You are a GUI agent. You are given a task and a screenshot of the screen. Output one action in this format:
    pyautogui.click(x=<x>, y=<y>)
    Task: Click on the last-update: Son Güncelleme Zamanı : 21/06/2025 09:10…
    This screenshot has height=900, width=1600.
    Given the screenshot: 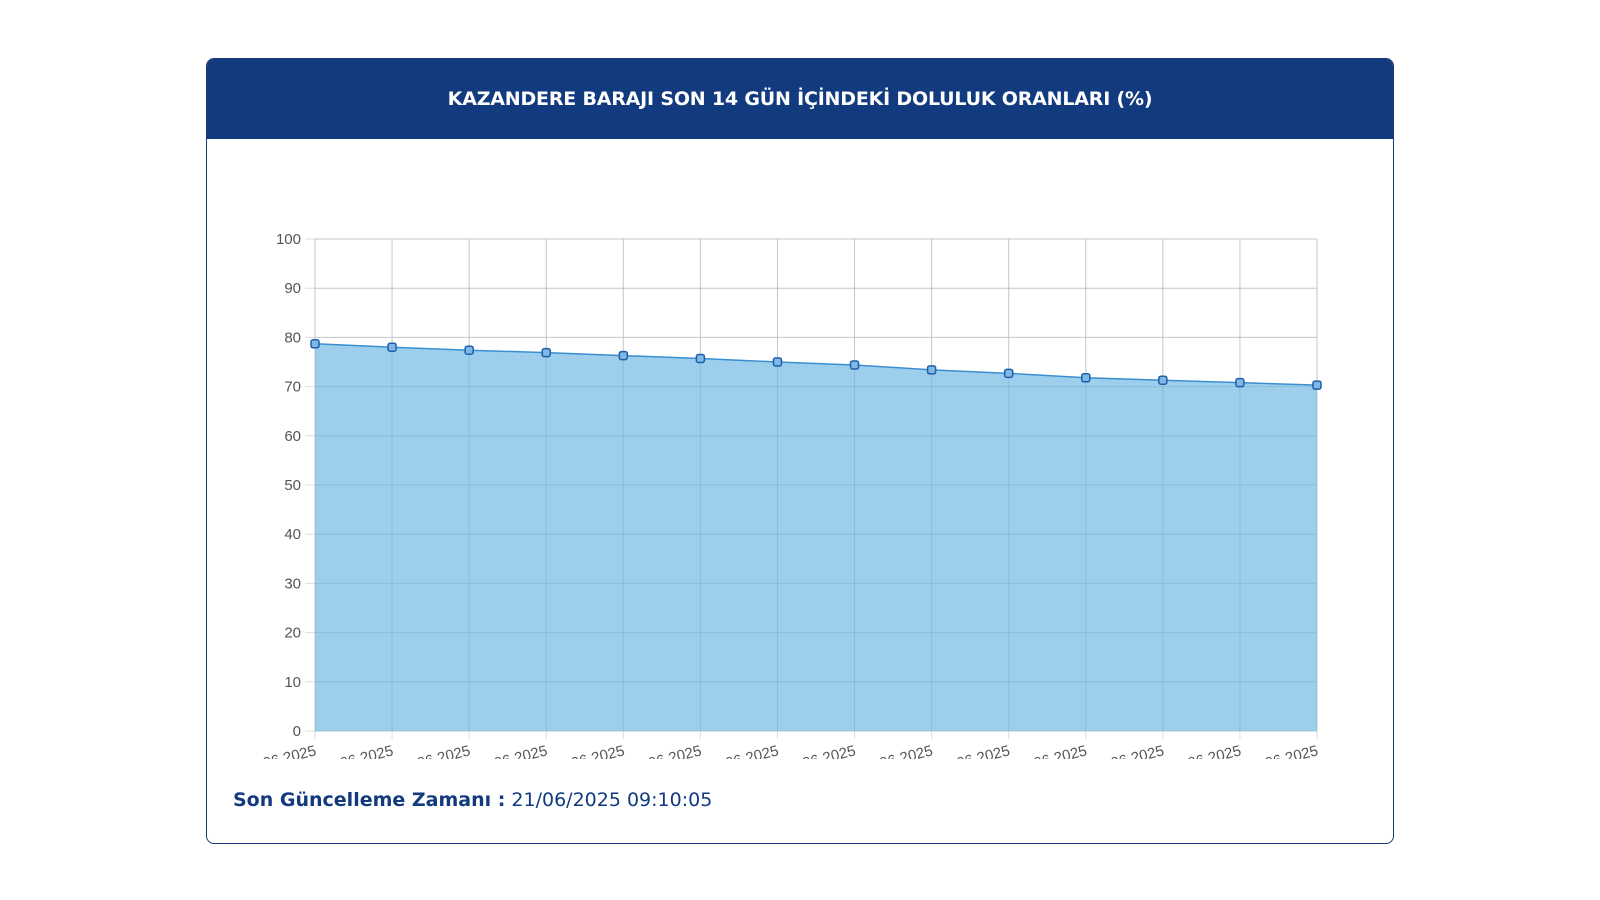 What is the action you would take?
    pyautogui.click(x=472, y=800)
    